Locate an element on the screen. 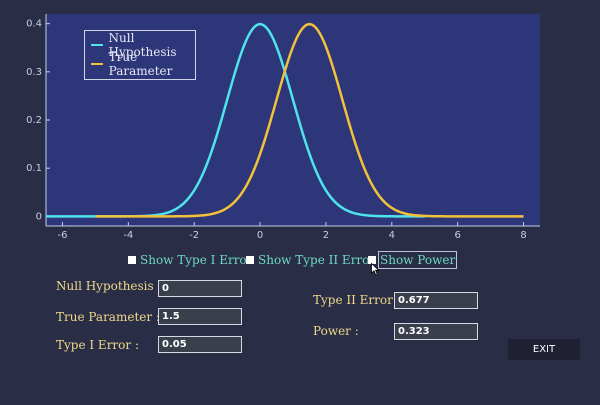 The height and width of the screenshot is (405, 600). type-ii-error-label: Type II Error : is located at coordinates (357, 300).